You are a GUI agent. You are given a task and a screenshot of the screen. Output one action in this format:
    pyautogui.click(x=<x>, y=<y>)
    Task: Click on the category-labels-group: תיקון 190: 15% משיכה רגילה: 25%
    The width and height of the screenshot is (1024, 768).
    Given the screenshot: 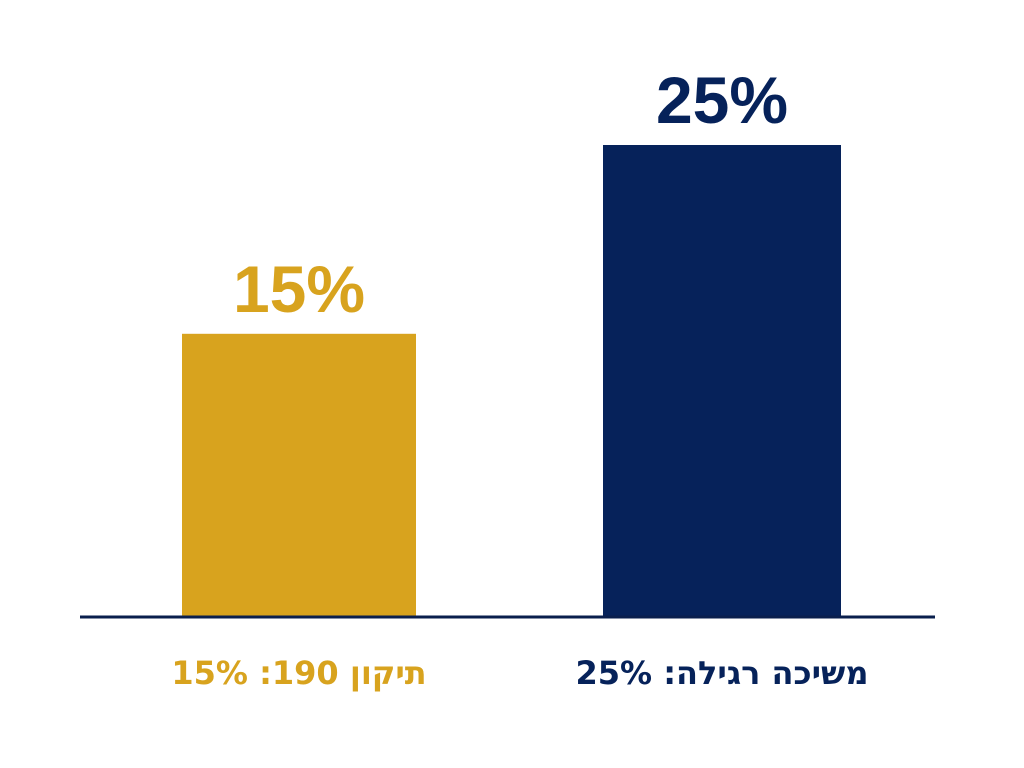 What is the action you would take?
    pyautogui.click(x=519, y=673)
    